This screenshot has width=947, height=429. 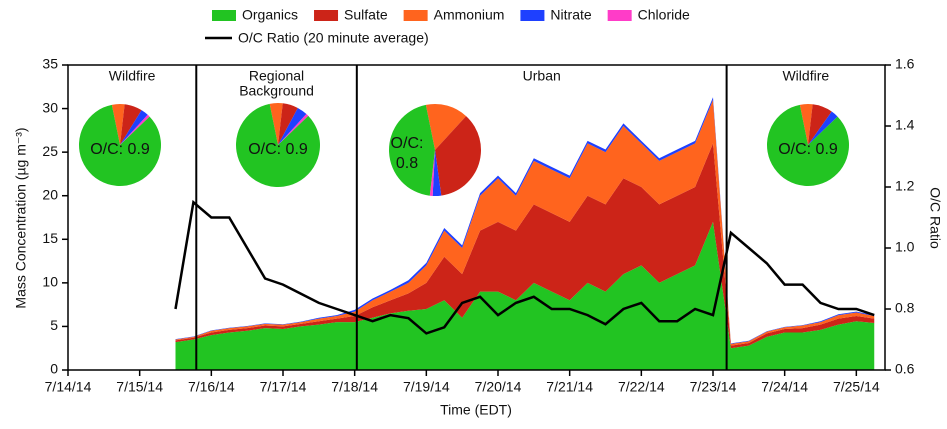 I want to click on legend-label: Organics, so click(x=270, y=15).